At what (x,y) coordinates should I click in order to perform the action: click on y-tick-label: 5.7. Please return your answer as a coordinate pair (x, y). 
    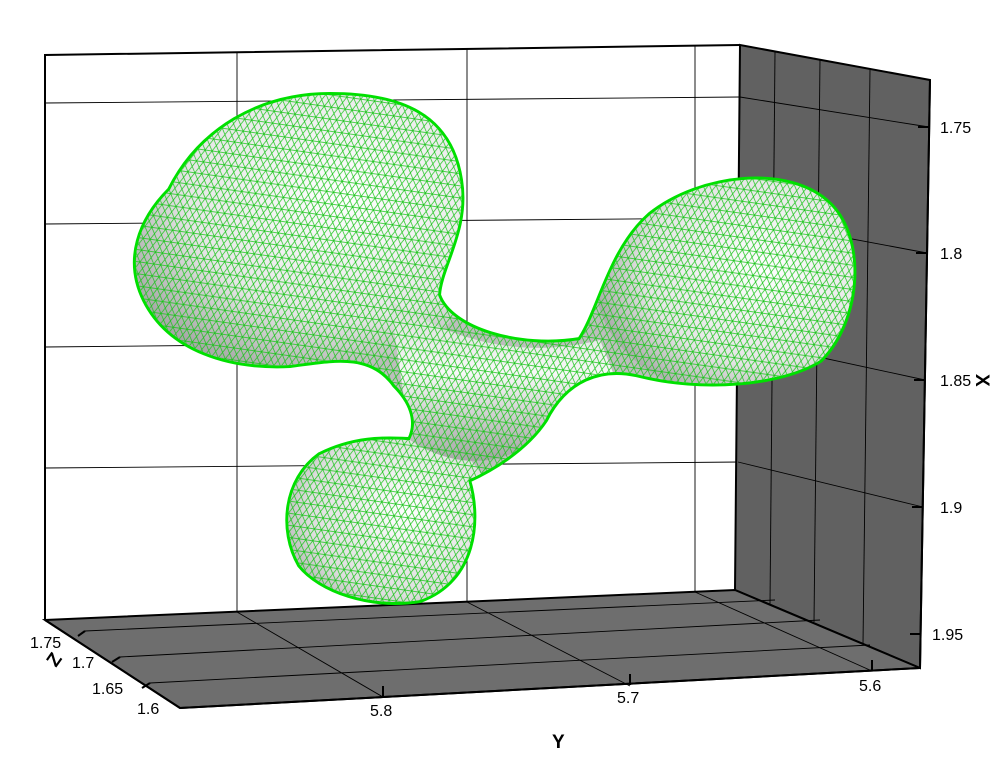
    Looking at the image, I should click on (628, 698).